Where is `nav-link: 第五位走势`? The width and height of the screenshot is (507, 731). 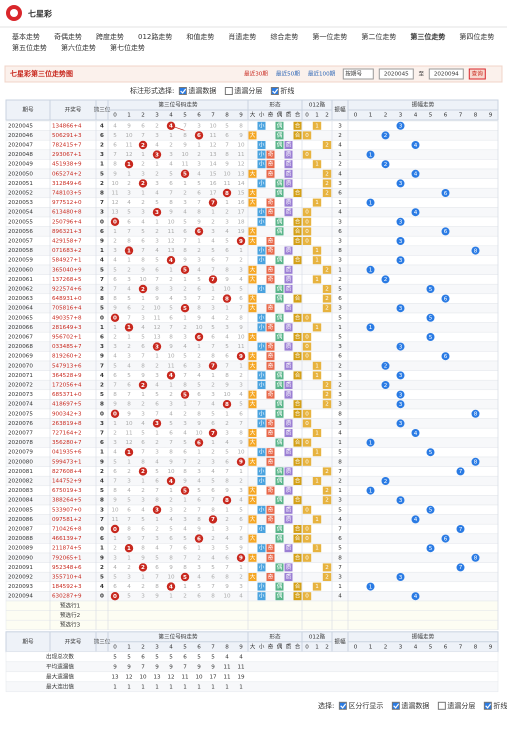 nav-link: 第五位走势 is located at coordinates (29, 47).